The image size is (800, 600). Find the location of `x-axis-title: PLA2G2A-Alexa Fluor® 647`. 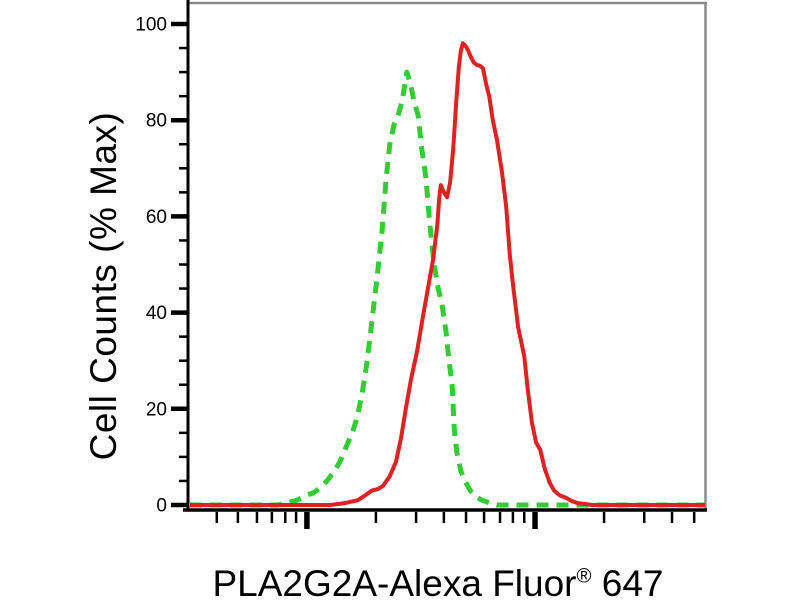

x-axis-title: PLA2G2A-Alexa Fluor® 647 is located at coordinates (437, 581).